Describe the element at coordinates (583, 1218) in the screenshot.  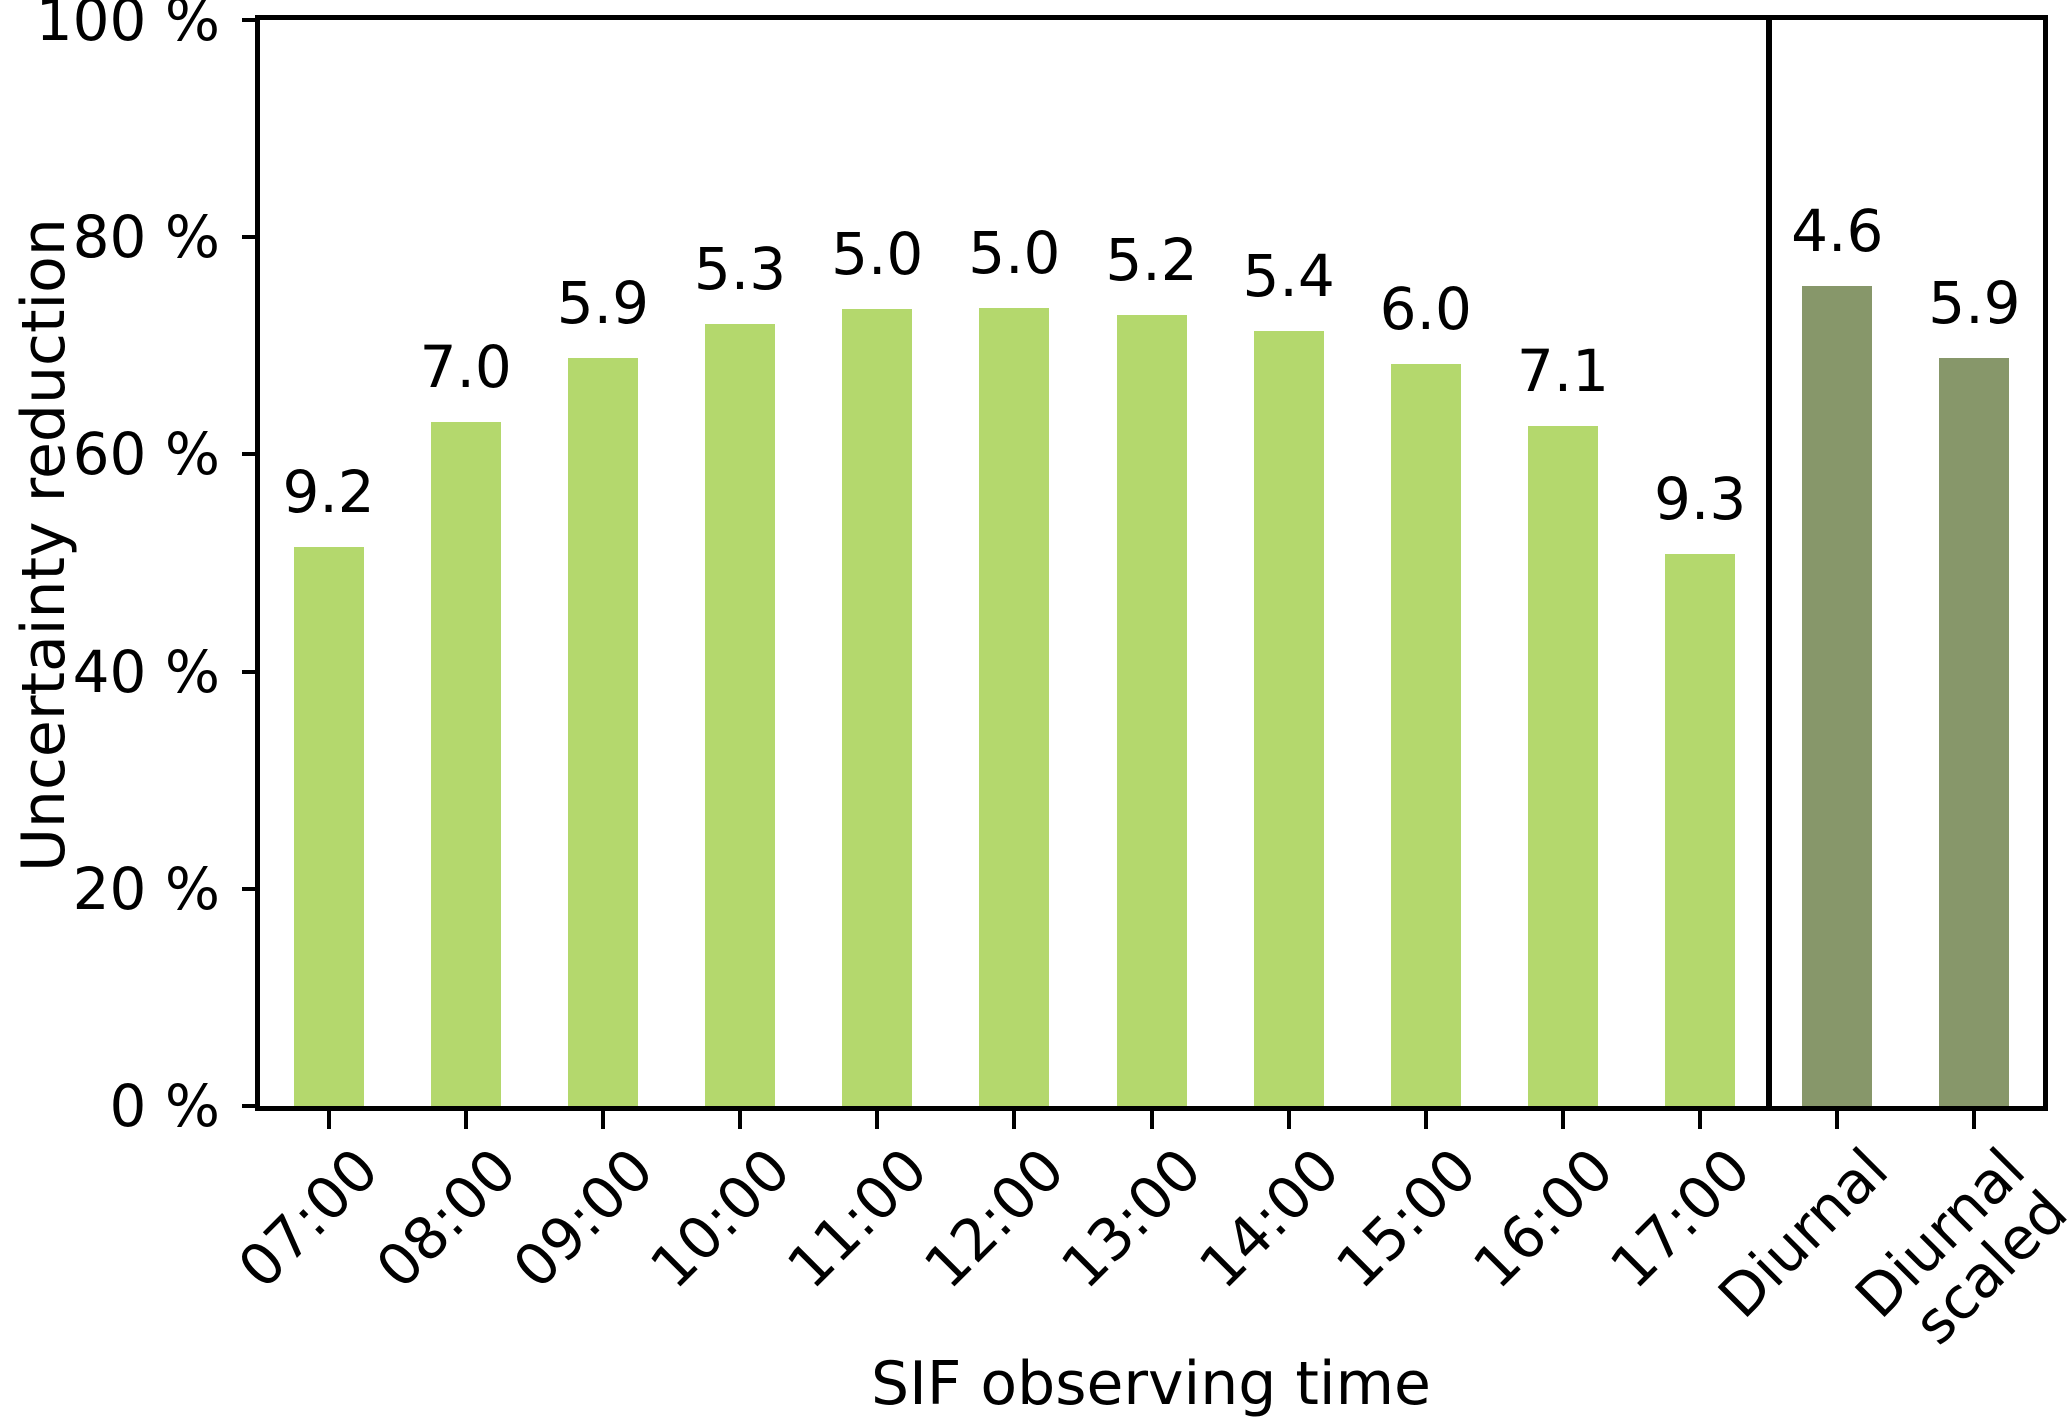
I see `x-axis-tick-label: 09:00` at that location.